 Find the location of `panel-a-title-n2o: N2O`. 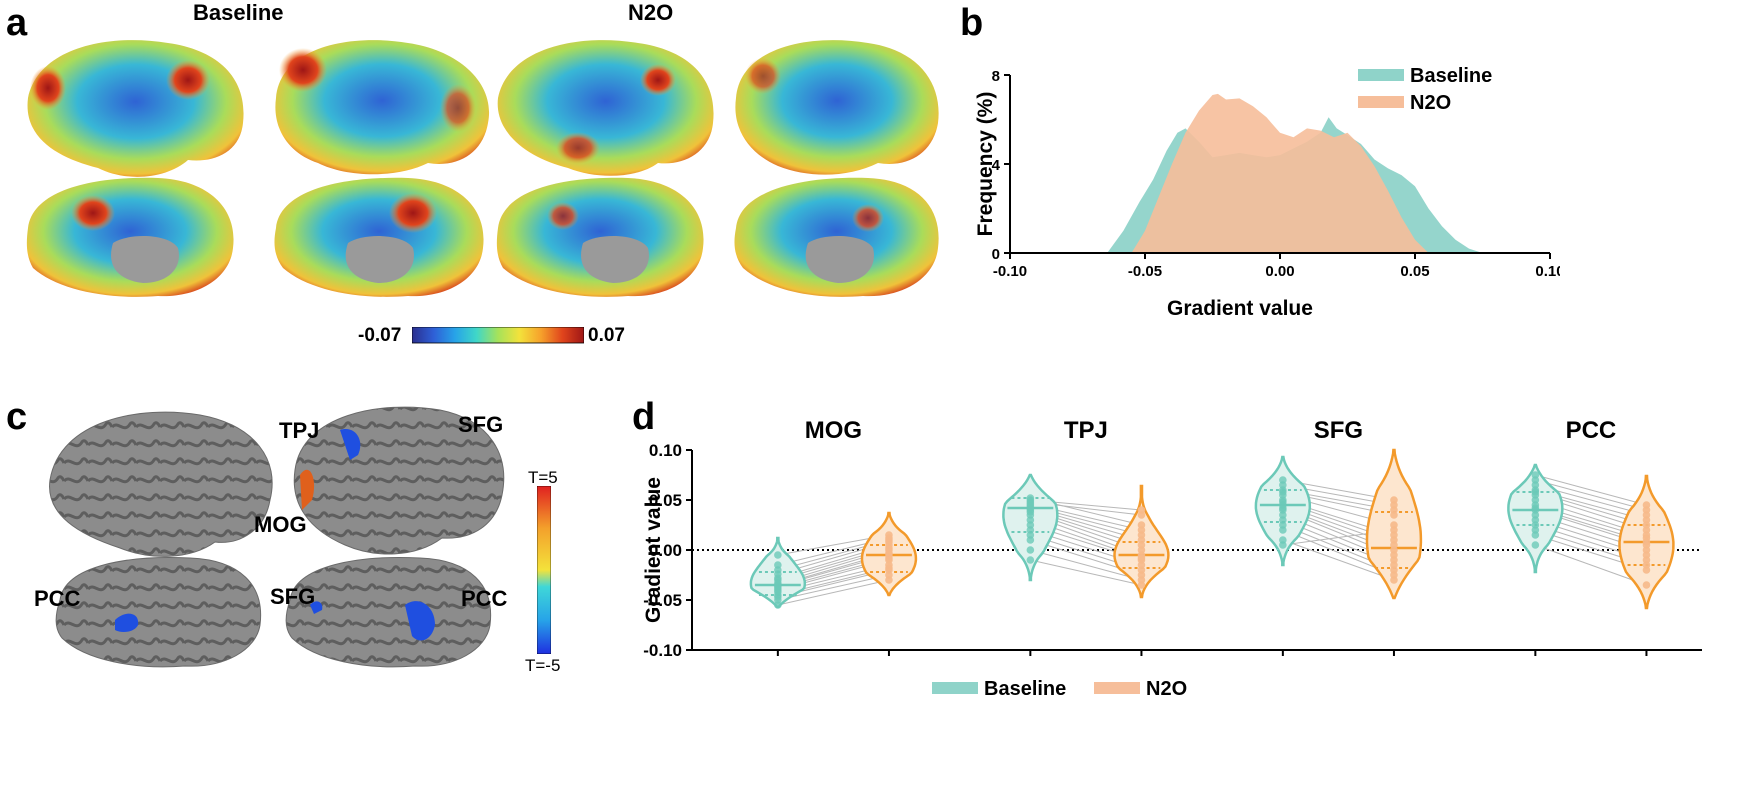

panel-a-title-n2o: N2O is located at coordinates (651, 12).